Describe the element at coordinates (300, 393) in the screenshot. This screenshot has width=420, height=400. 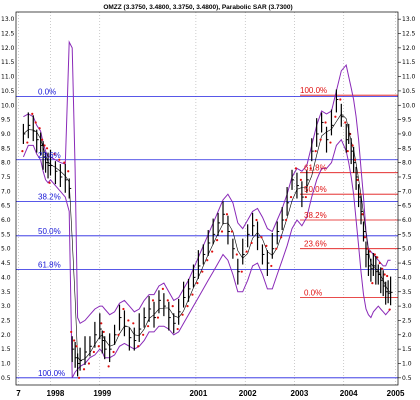
I see `x-tick-label: 2003` at that location.